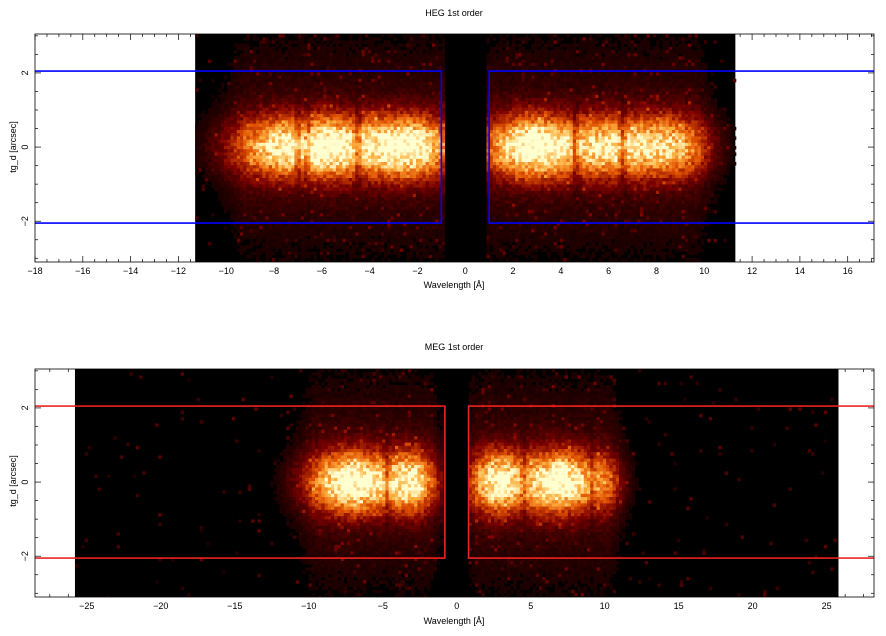 This screenshot has height=636, width=886. Describe the element at coordinates (239, 147) in the screenshot. I see `heg-extraction-box-left` at that location.